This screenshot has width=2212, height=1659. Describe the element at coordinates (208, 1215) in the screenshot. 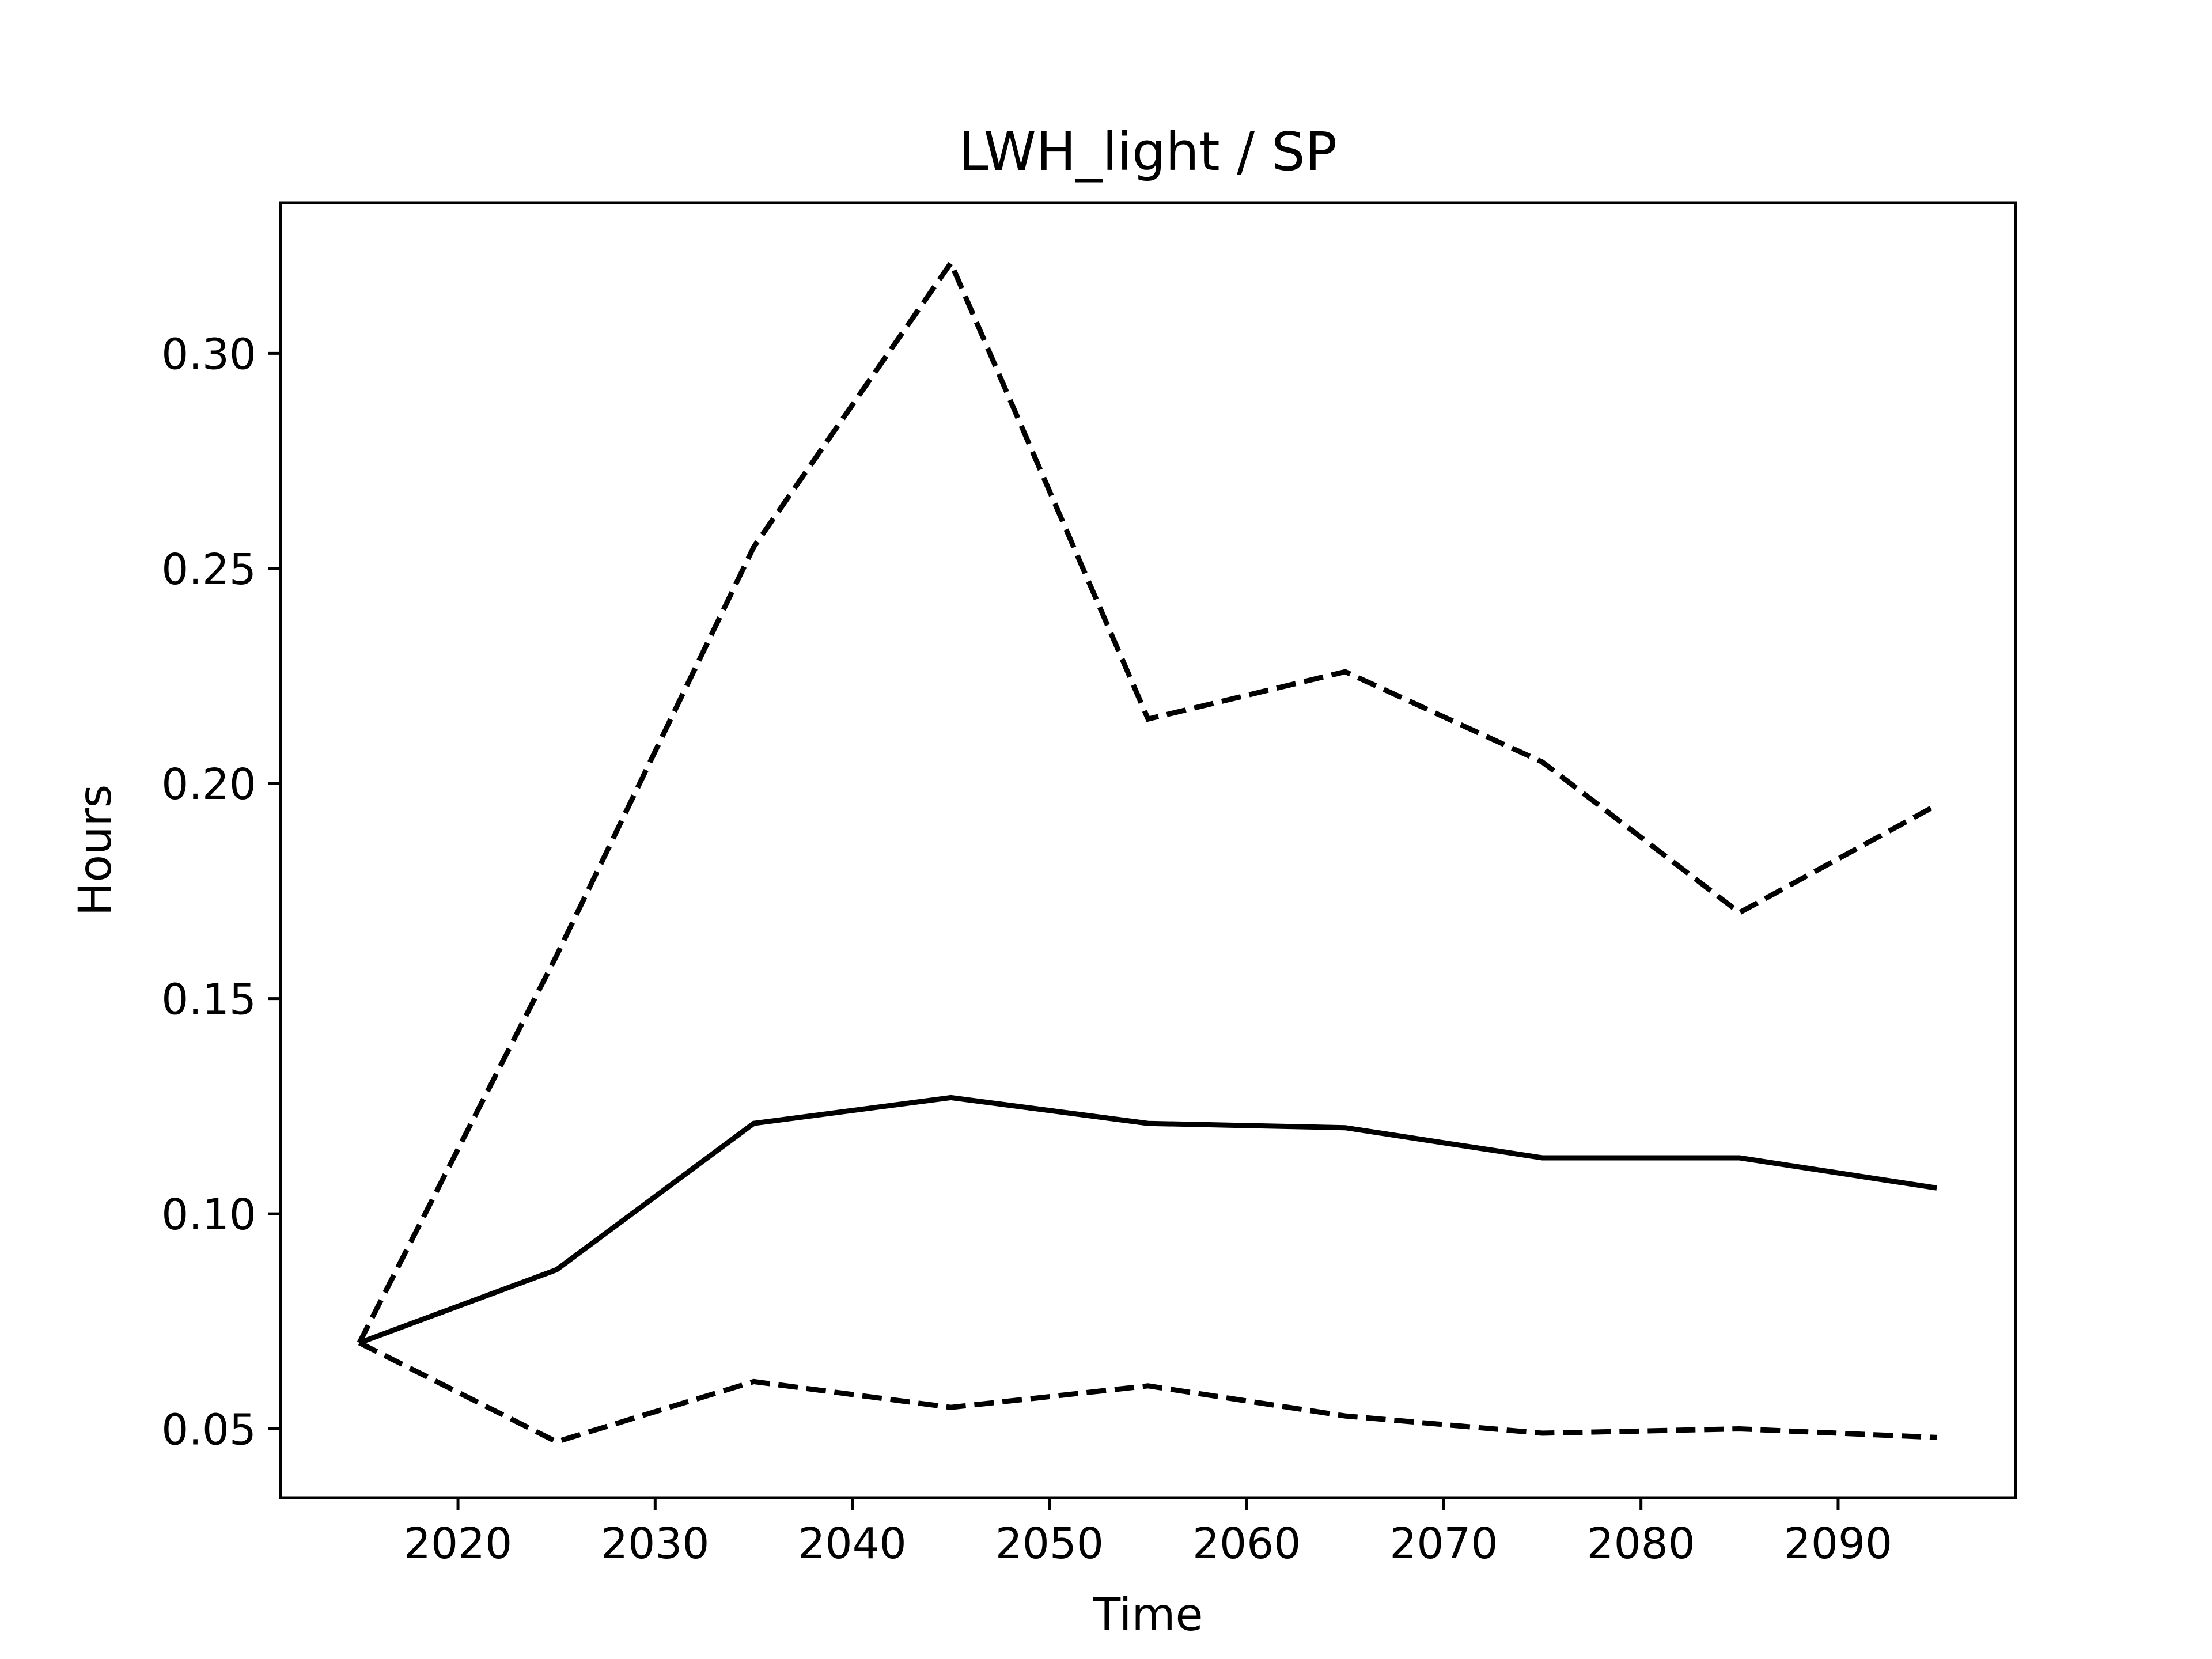

I see `y-tick-label: 0.10` at that location.